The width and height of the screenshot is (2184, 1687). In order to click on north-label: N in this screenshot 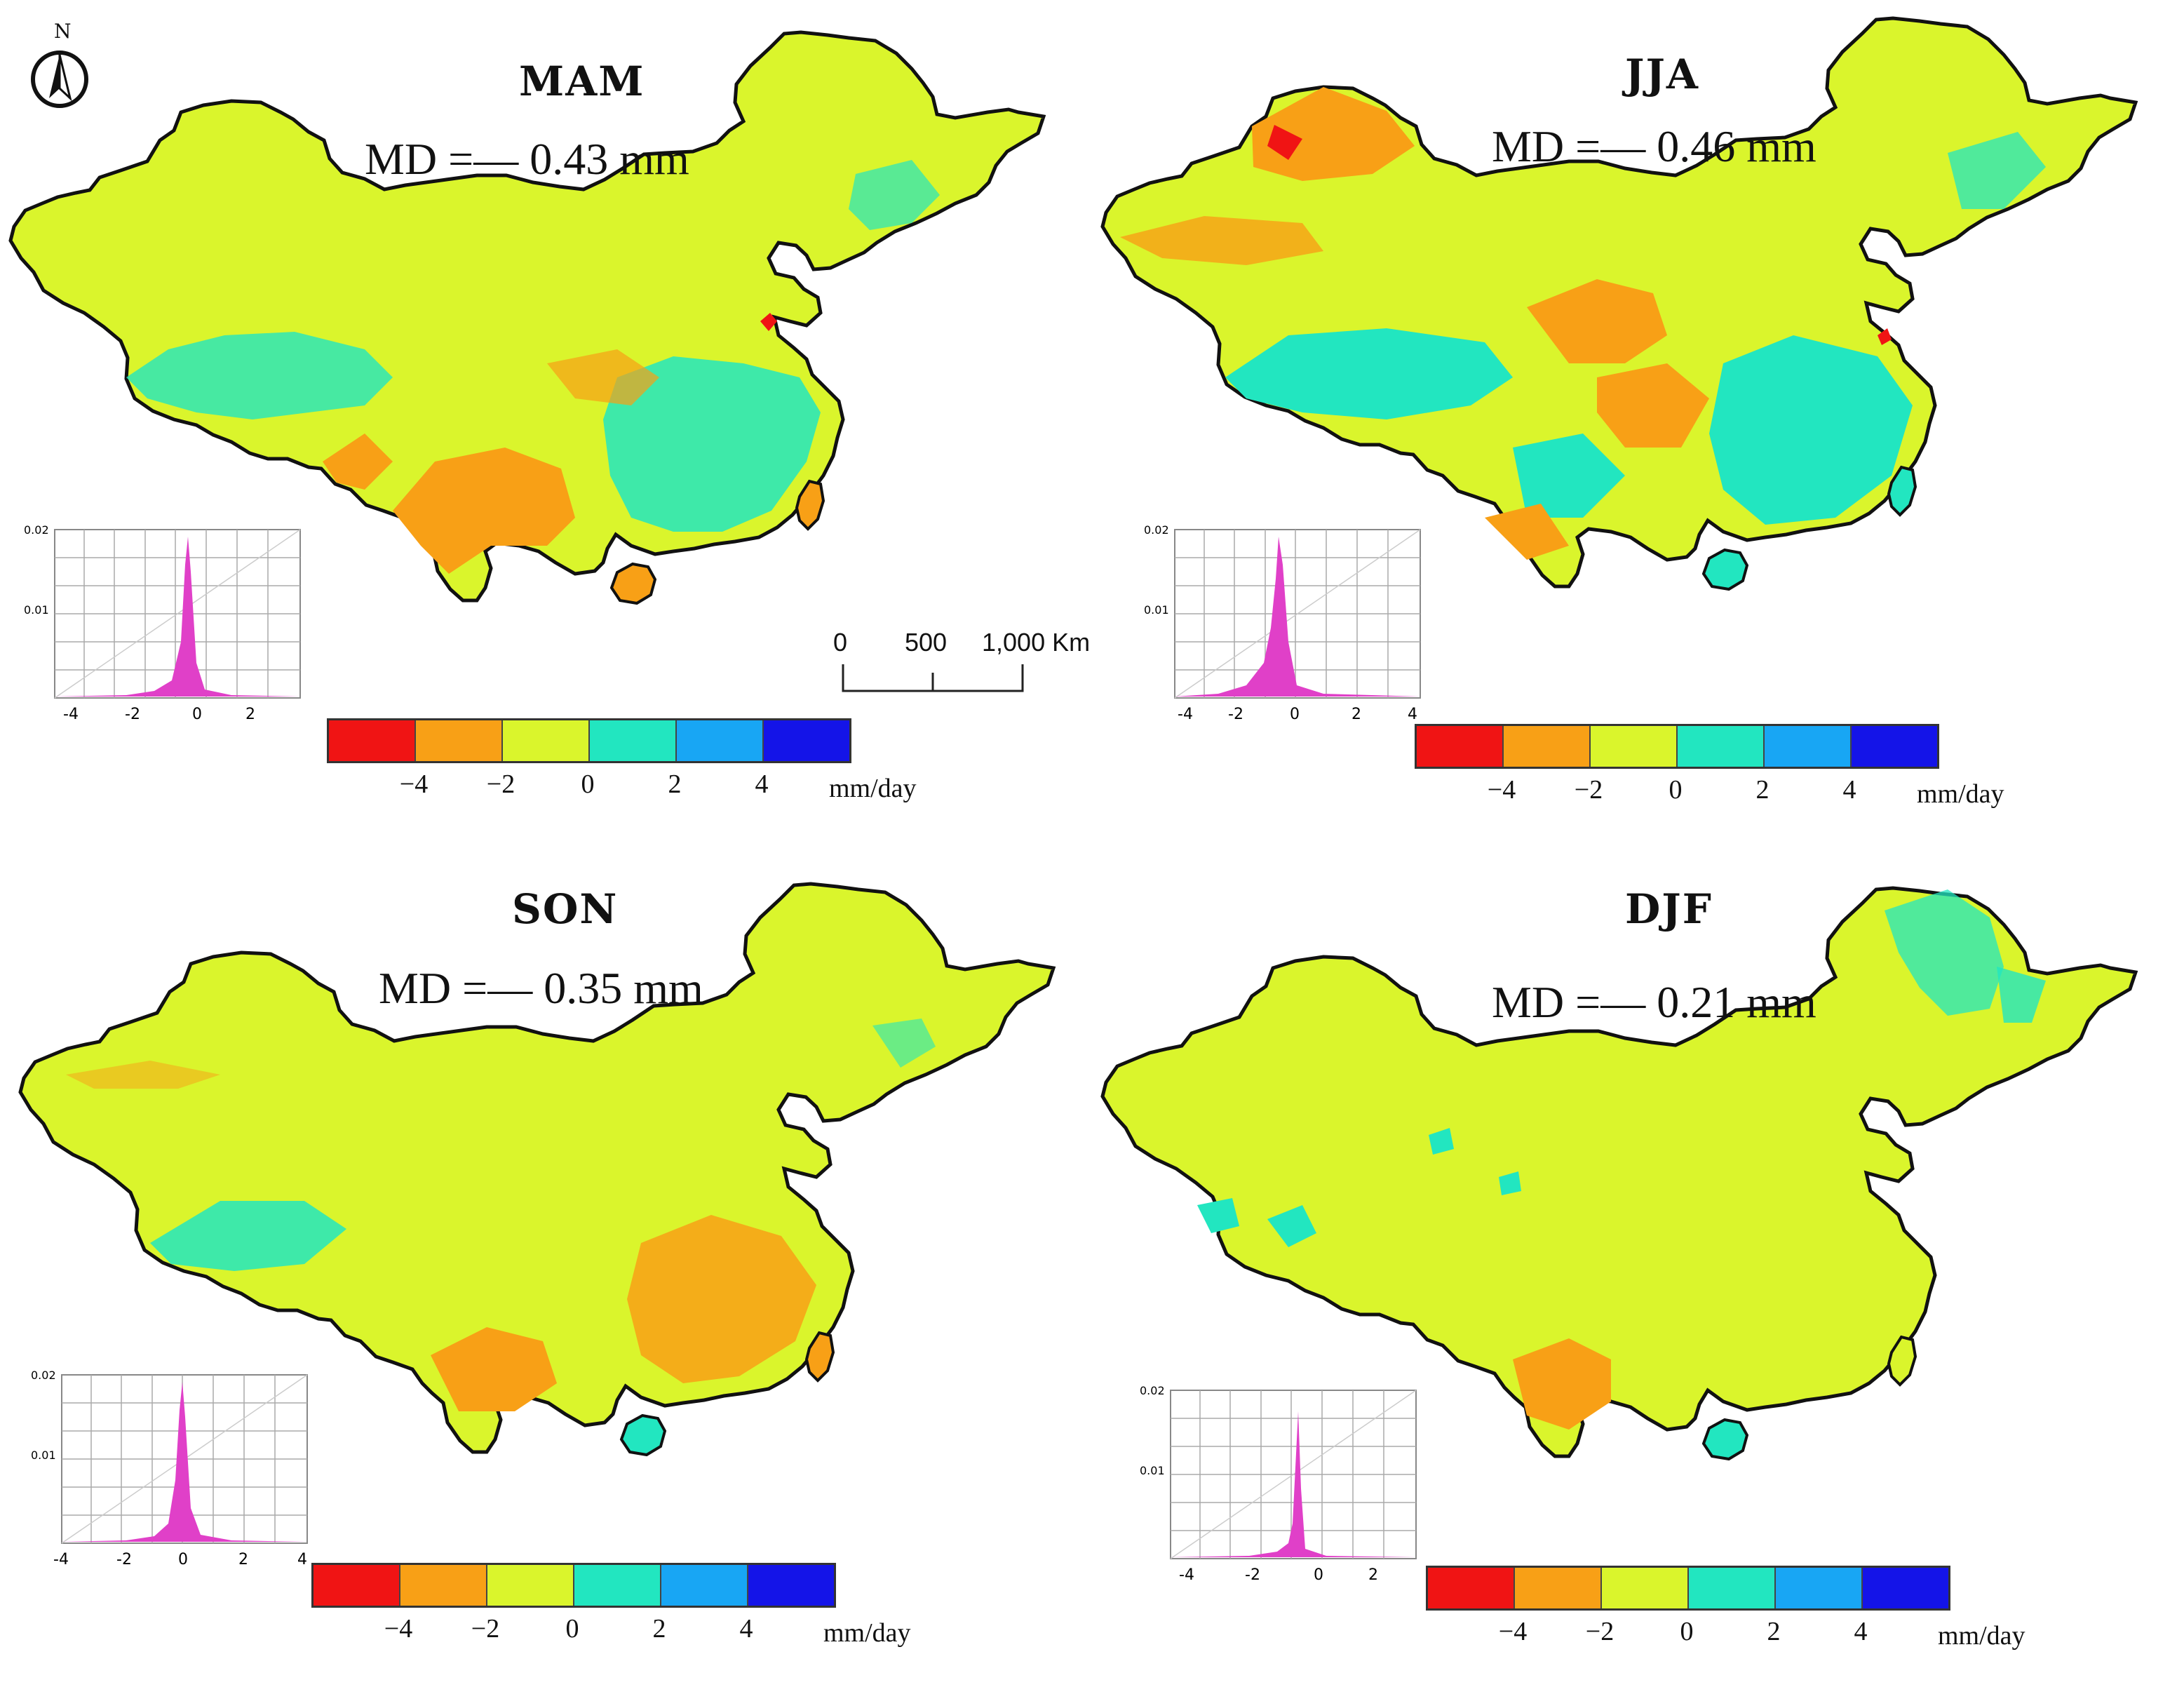, I will do `click(63, 31)`.